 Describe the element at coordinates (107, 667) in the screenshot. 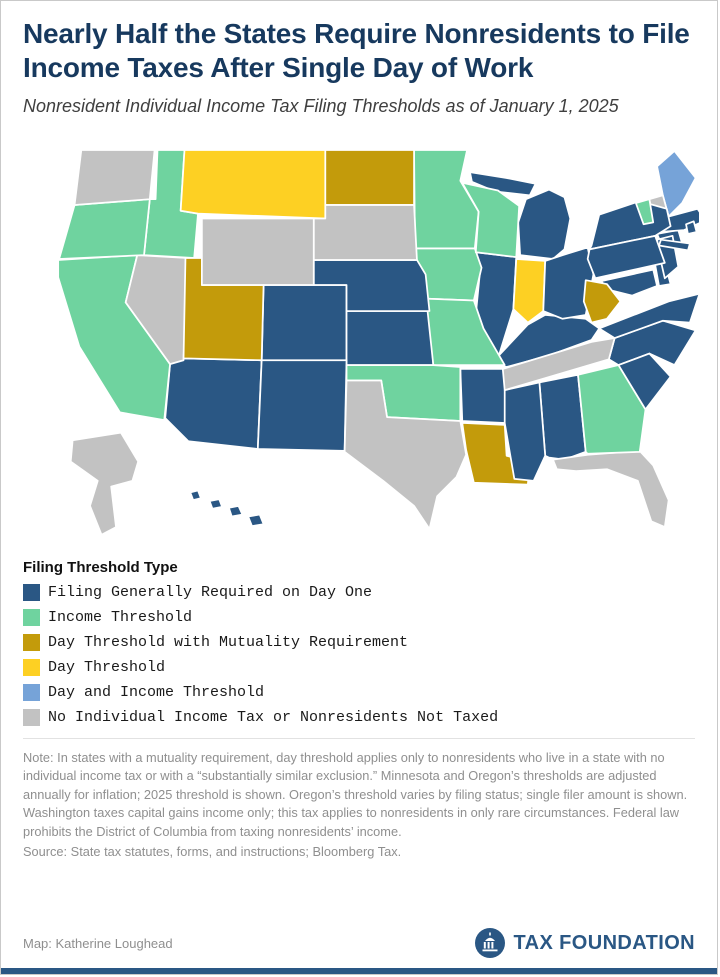

I see `legend-label-day: Day Threshold` at that location.